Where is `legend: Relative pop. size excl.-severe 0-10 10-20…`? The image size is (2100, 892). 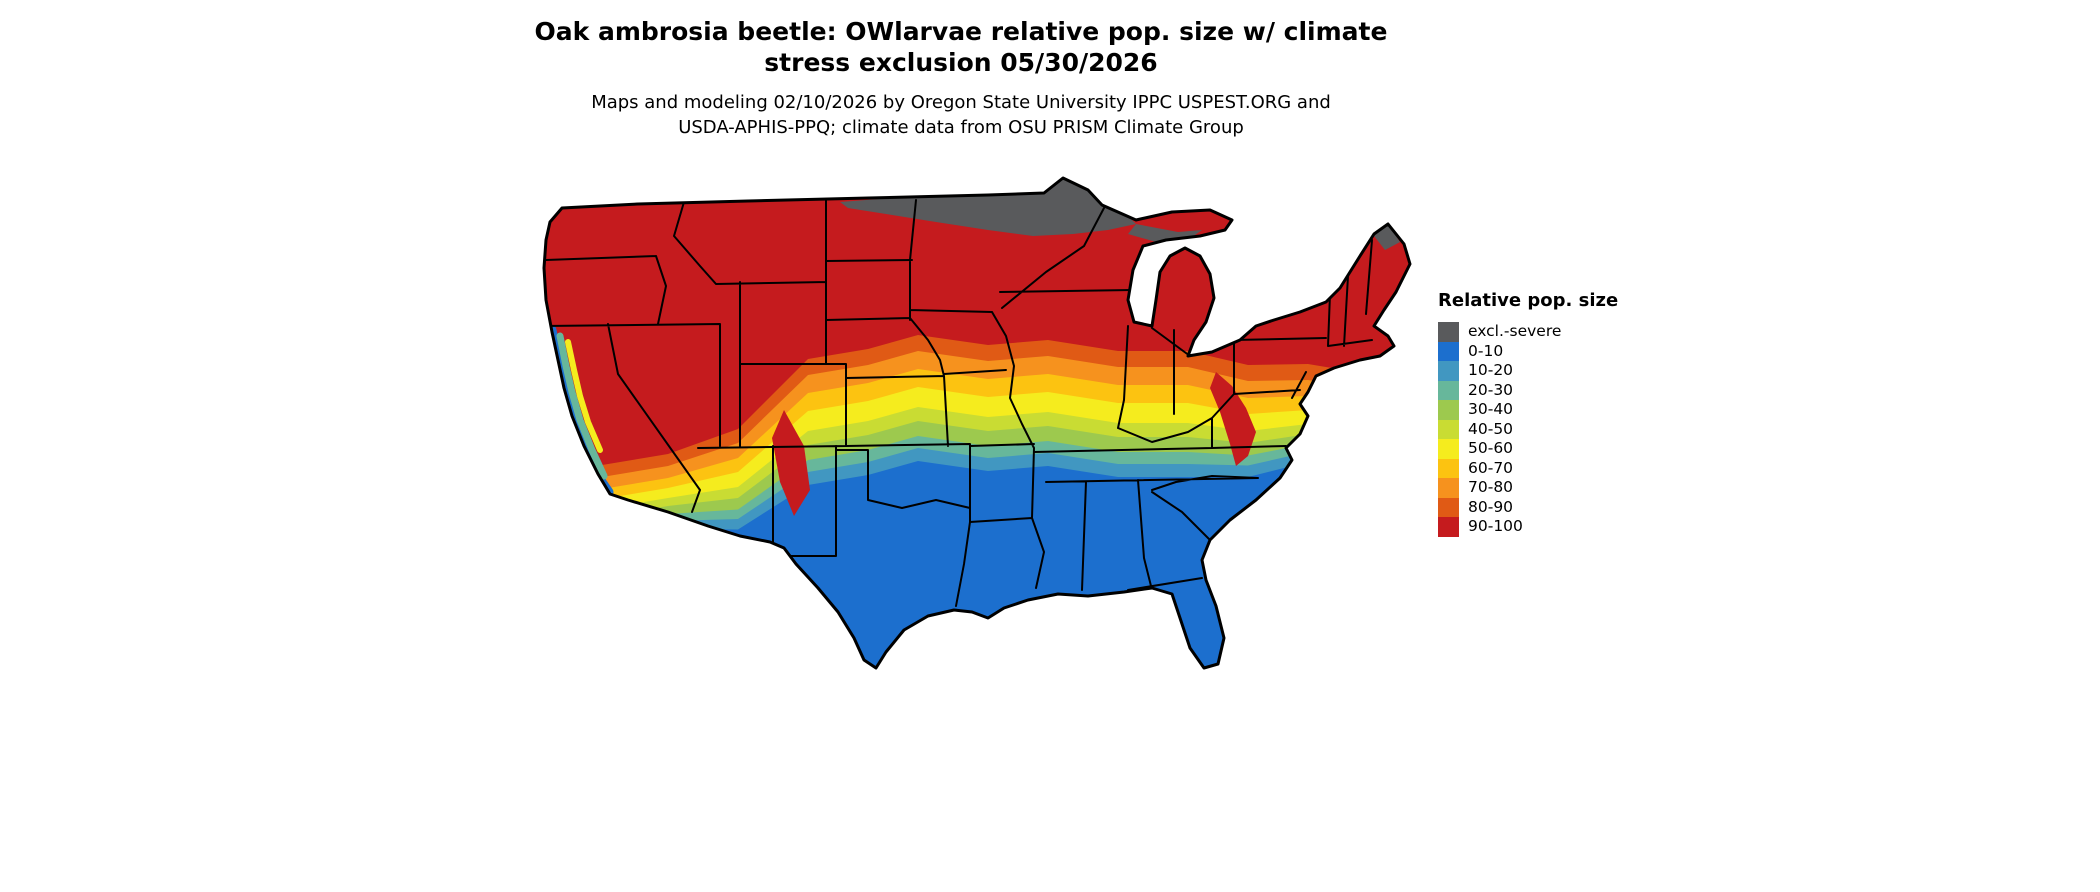
legend: Relative pop. size excl.-severe 0-10 10-20… is located at coordinates (1528, 413).